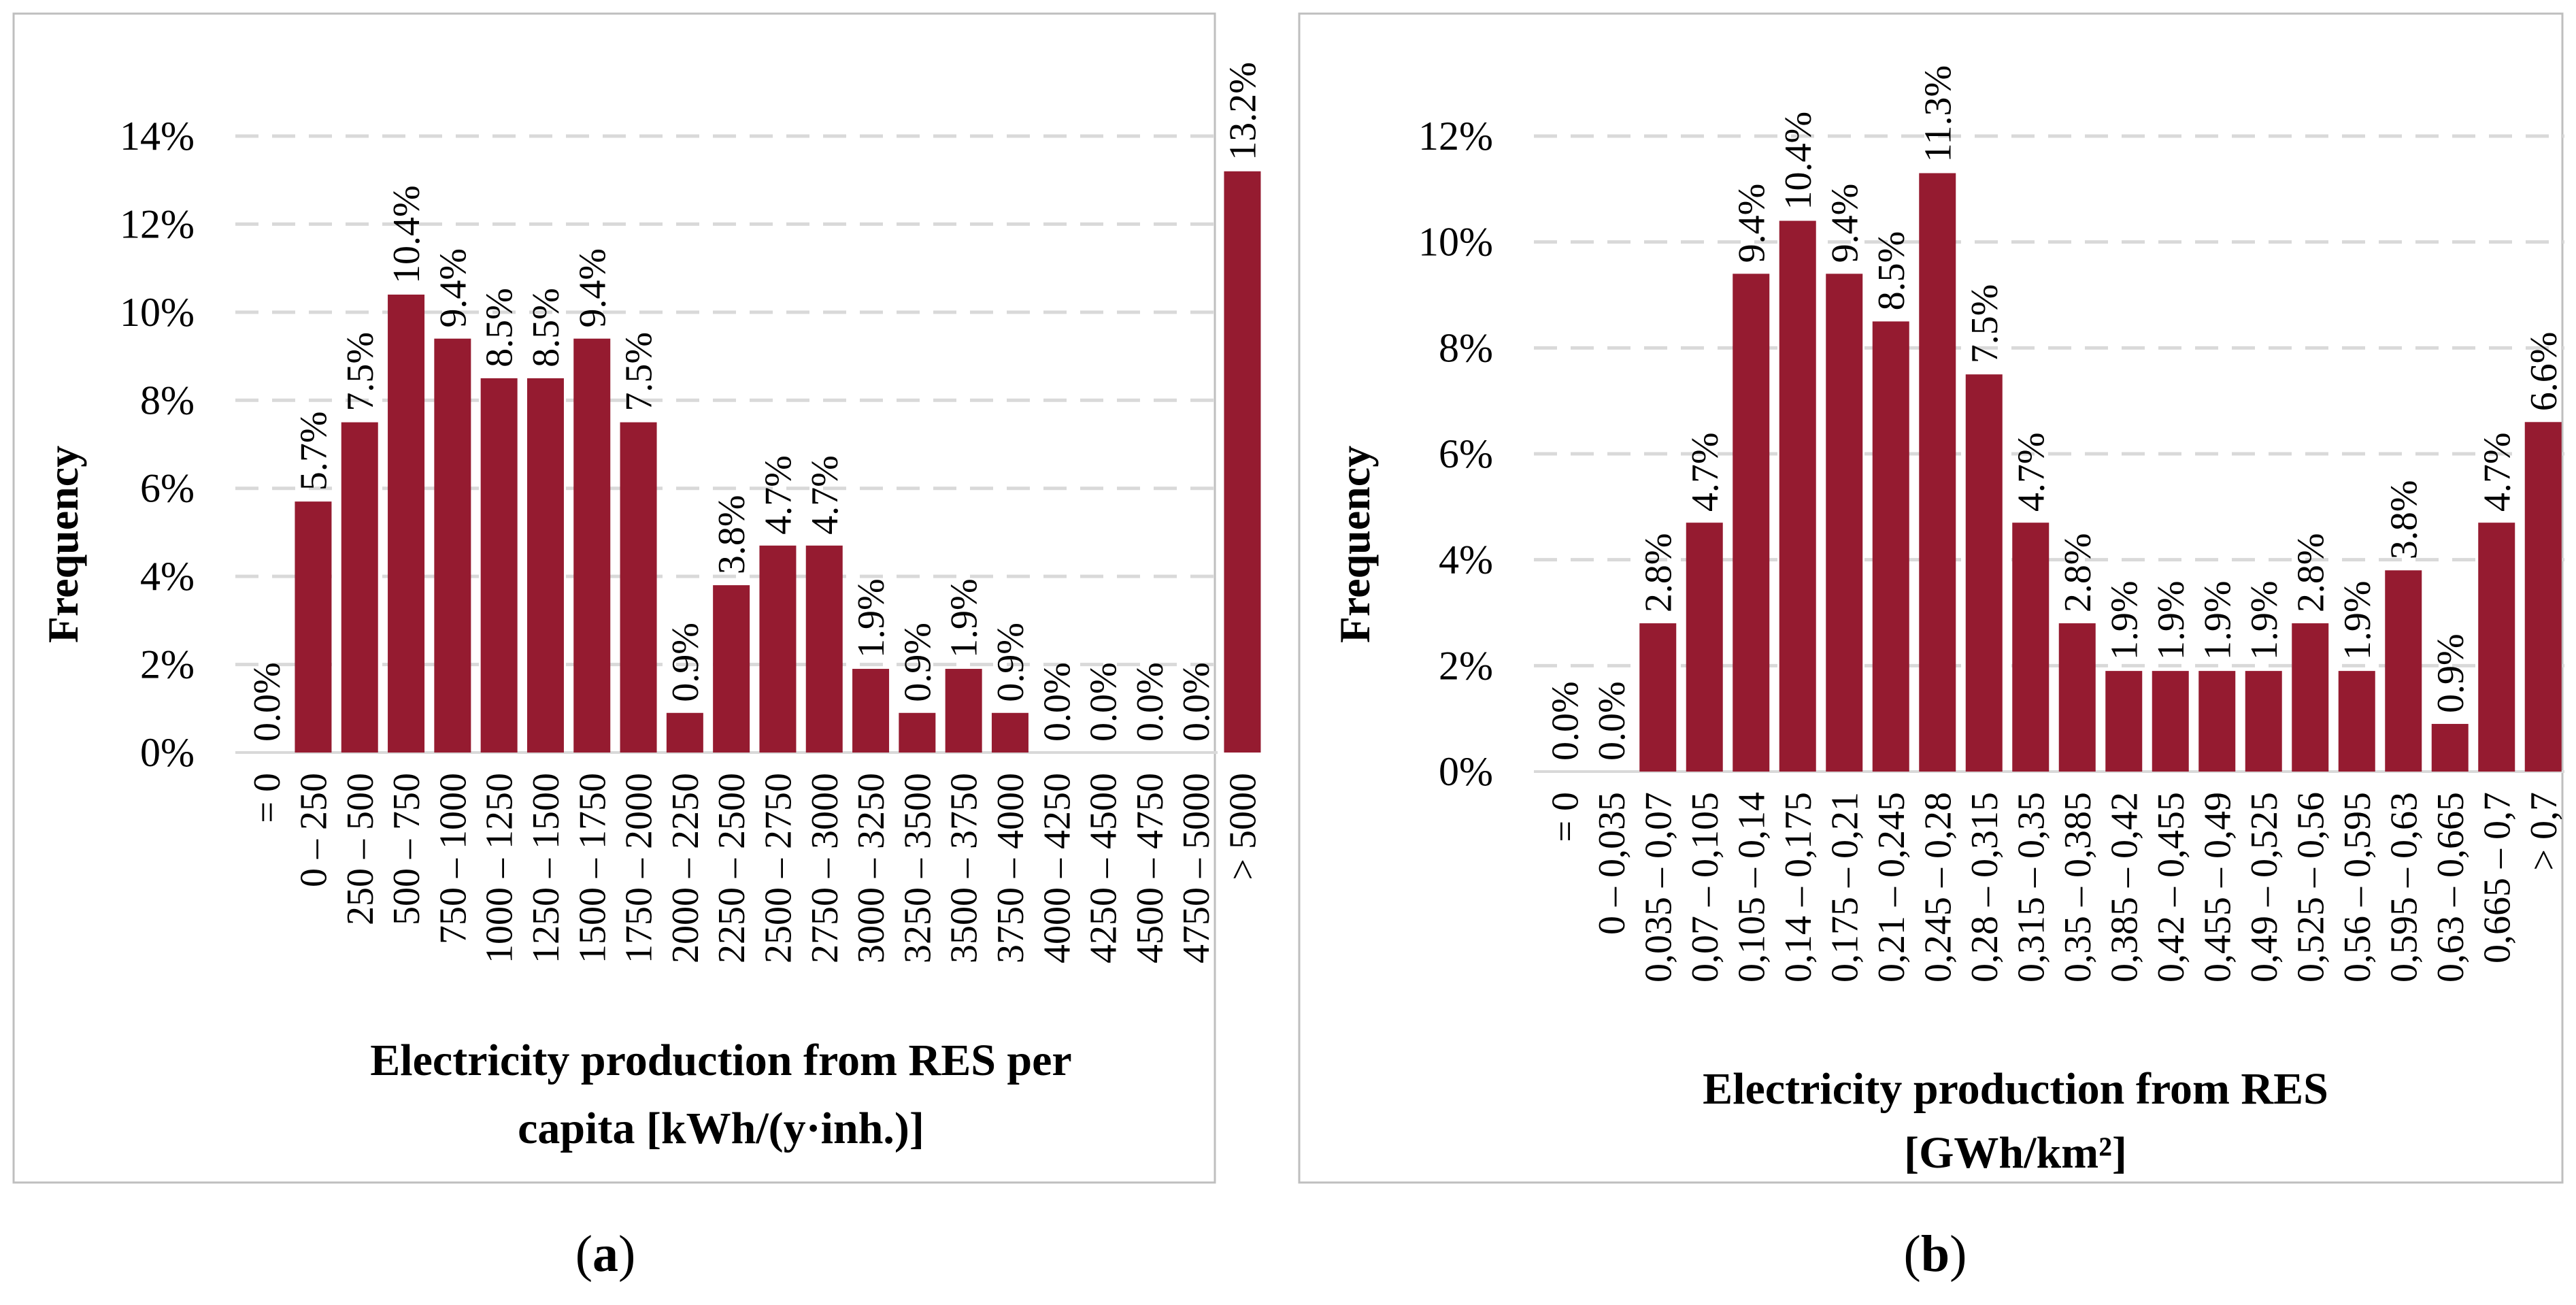  What do you see at coordinates (1466, 454) in the screenshot?
I see `y-tick-label-b: 6%` at bounding box center [1466, 454].